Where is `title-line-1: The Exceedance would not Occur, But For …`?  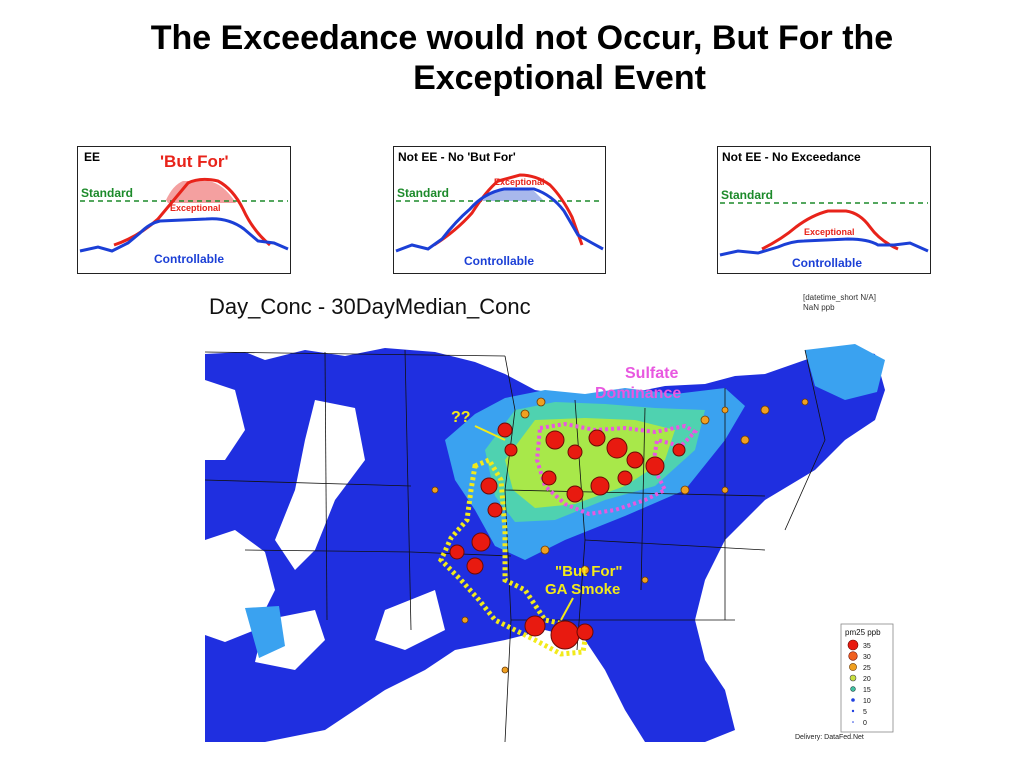 title-line-1: The Exceedance would not Occur, But For … is located at coordinates (522, 38).